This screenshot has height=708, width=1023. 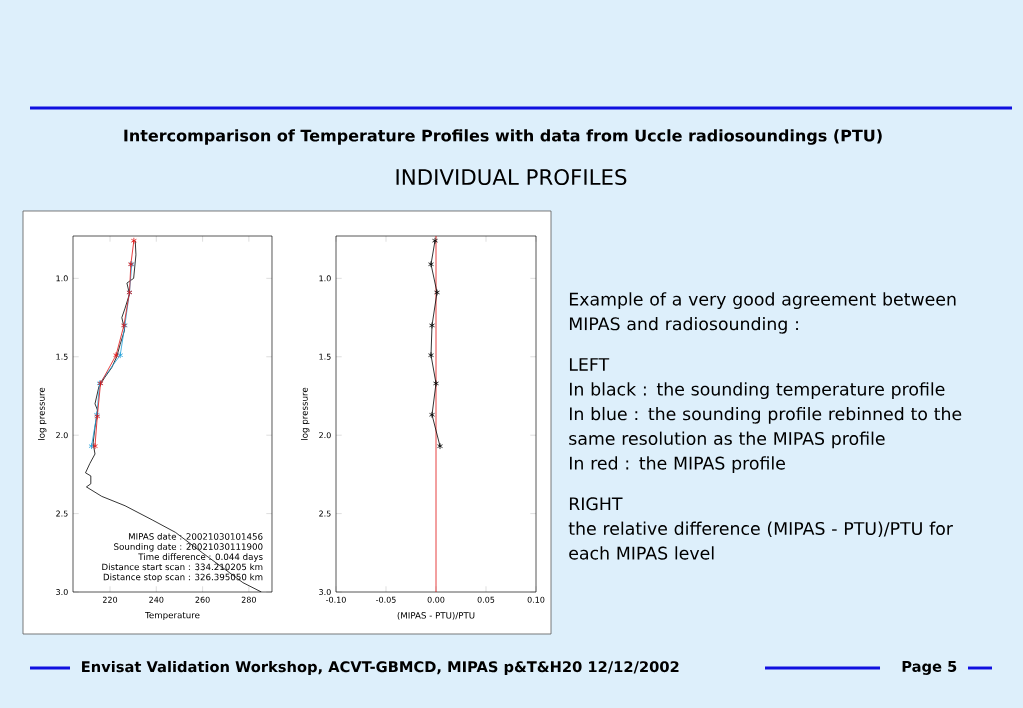 I want to click on annotation: Sounding date : 20021030111900, so click(x=188, y=547).